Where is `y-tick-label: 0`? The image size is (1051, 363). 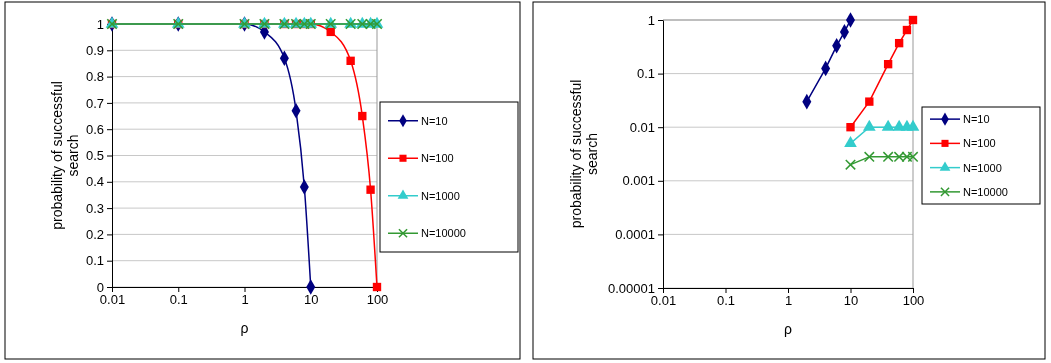
y-tick-label: 0 is located at coordinates (100, 287).